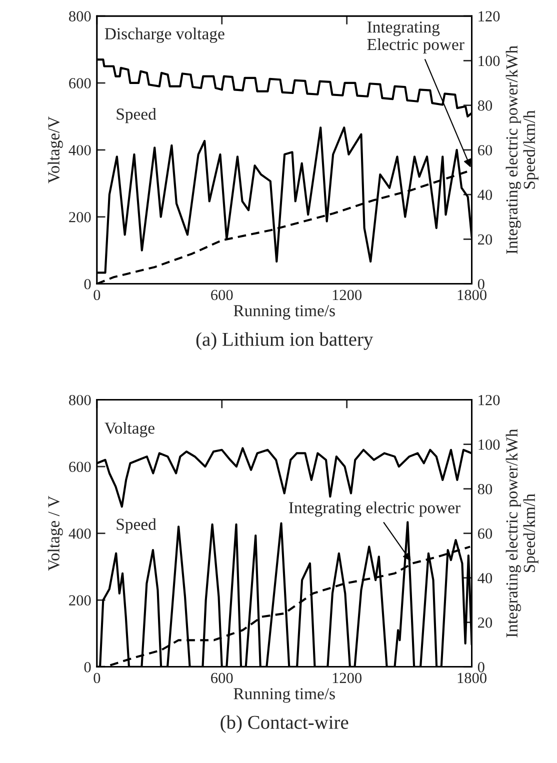 The width and height of the screenshot is (557, 763). Describe the element at coordinates (55, 150) in the screenshot. I see `y-axis-title: Voltage/V` at that location.